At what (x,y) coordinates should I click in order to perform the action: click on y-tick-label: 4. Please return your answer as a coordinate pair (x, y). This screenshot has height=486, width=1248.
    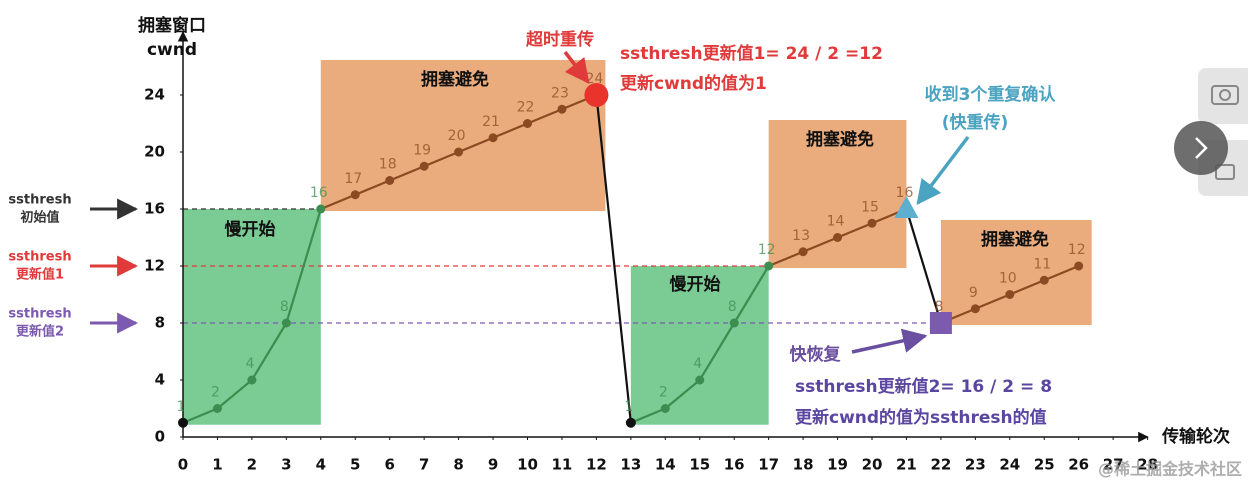
    Looking at the image, I should click on (160, 380).